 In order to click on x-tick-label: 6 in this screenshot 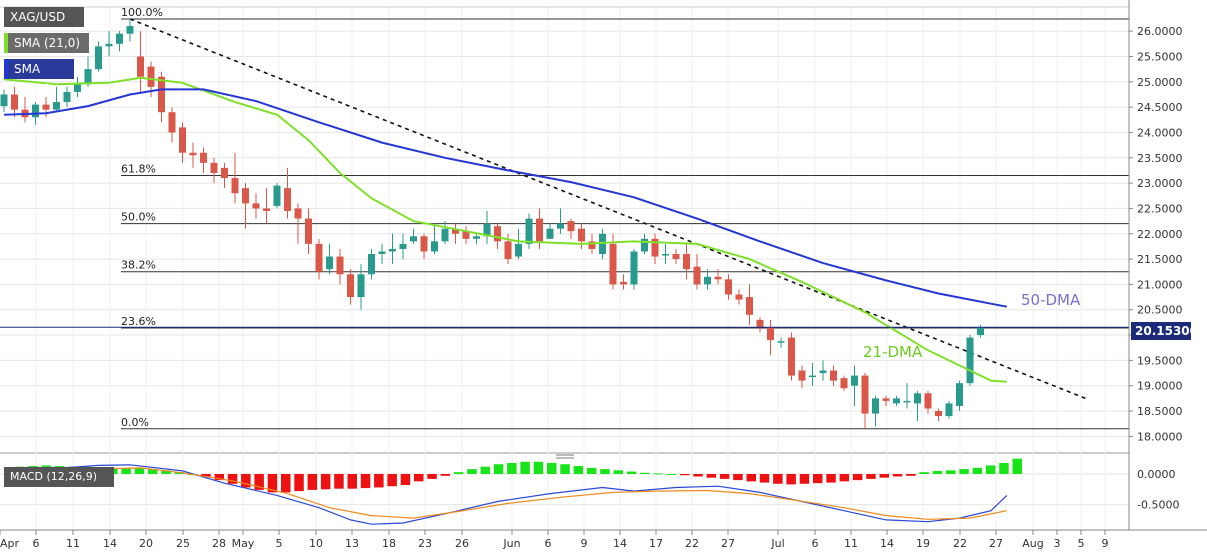, I will do `click(36, 543)`.